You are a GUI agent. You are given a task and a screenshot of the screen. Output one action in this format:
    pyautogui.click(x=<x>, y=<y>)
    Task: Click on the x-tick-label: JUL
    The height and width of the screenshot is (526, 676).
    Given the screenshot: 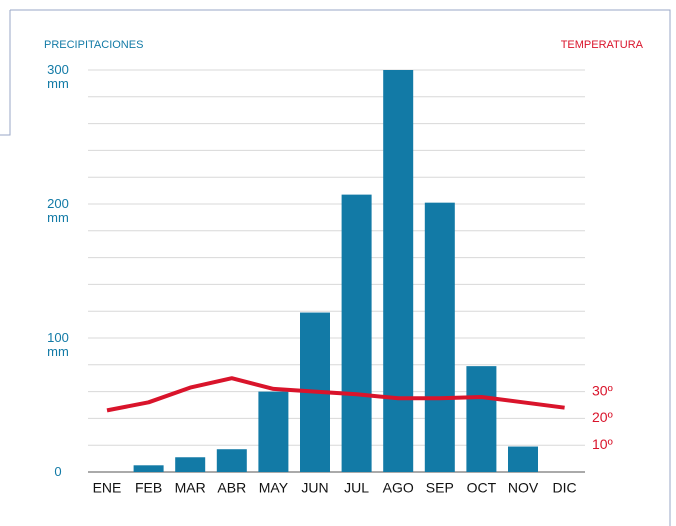 What is the action you would take?
    pyautogui.click(x=356, y=488)
    